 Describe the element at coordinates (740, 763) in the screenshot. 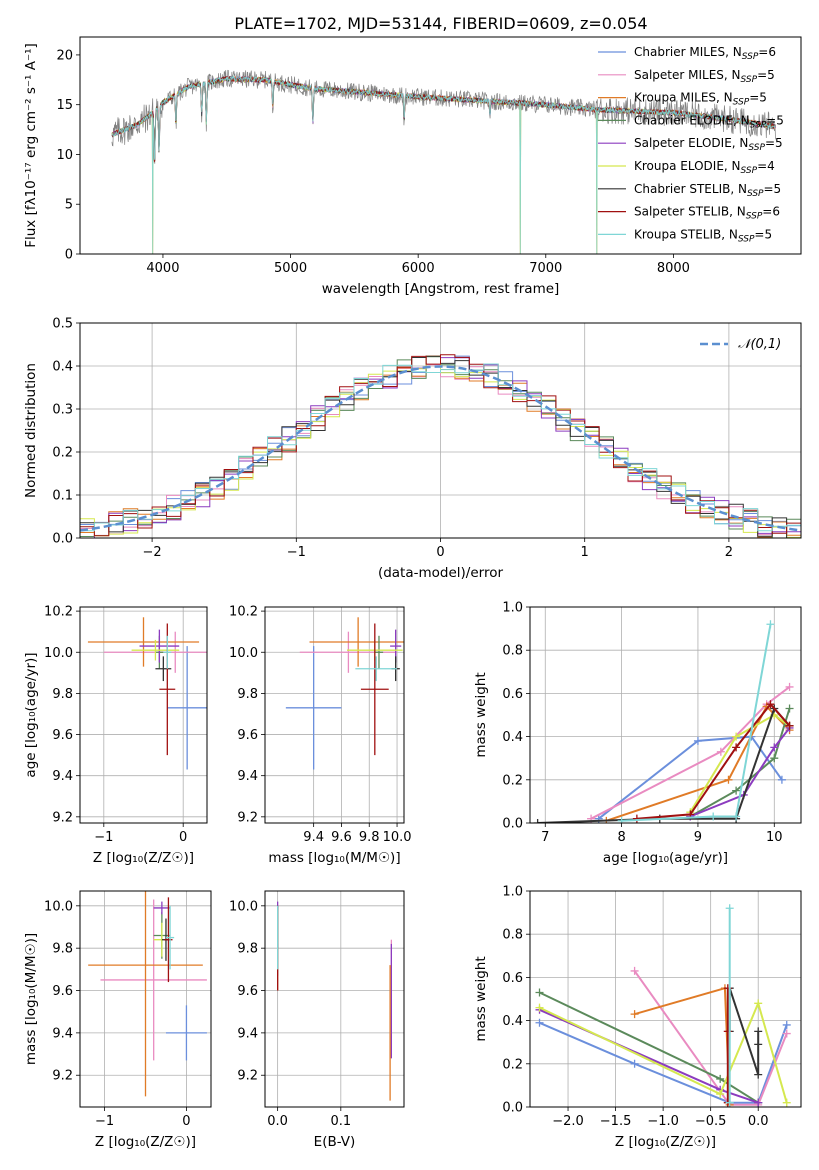

I see `series-line-chabrier-elodie` at that location.